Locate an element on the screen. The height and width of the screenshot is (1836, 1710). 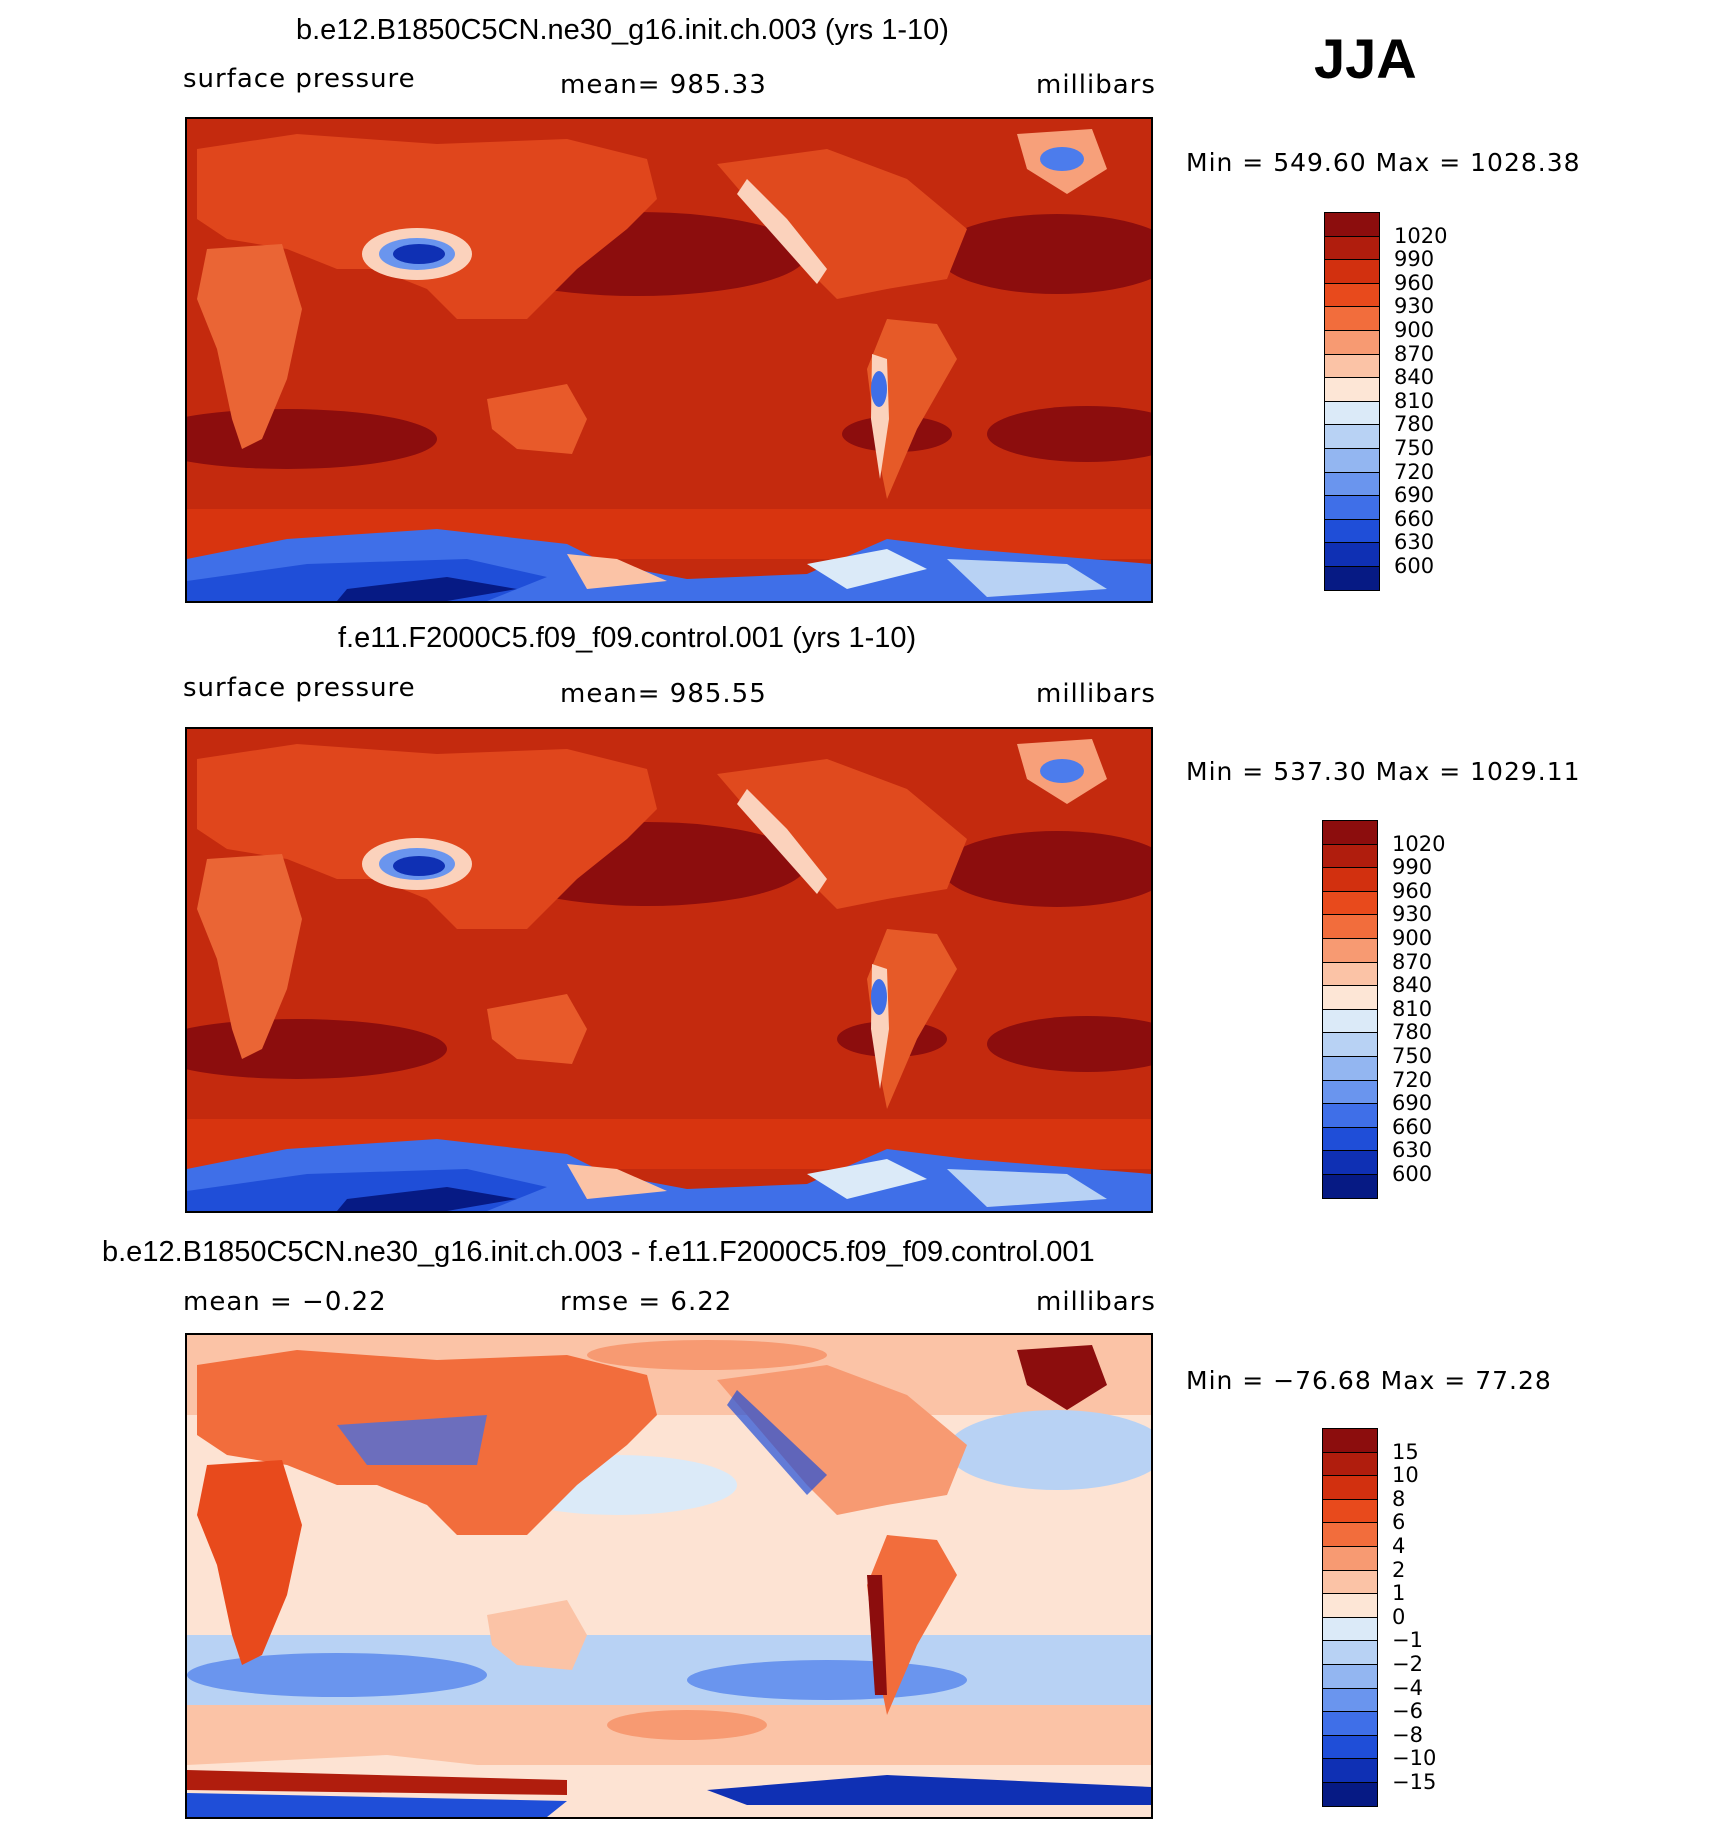
tibet-inner is located at coordinates (419, 254).